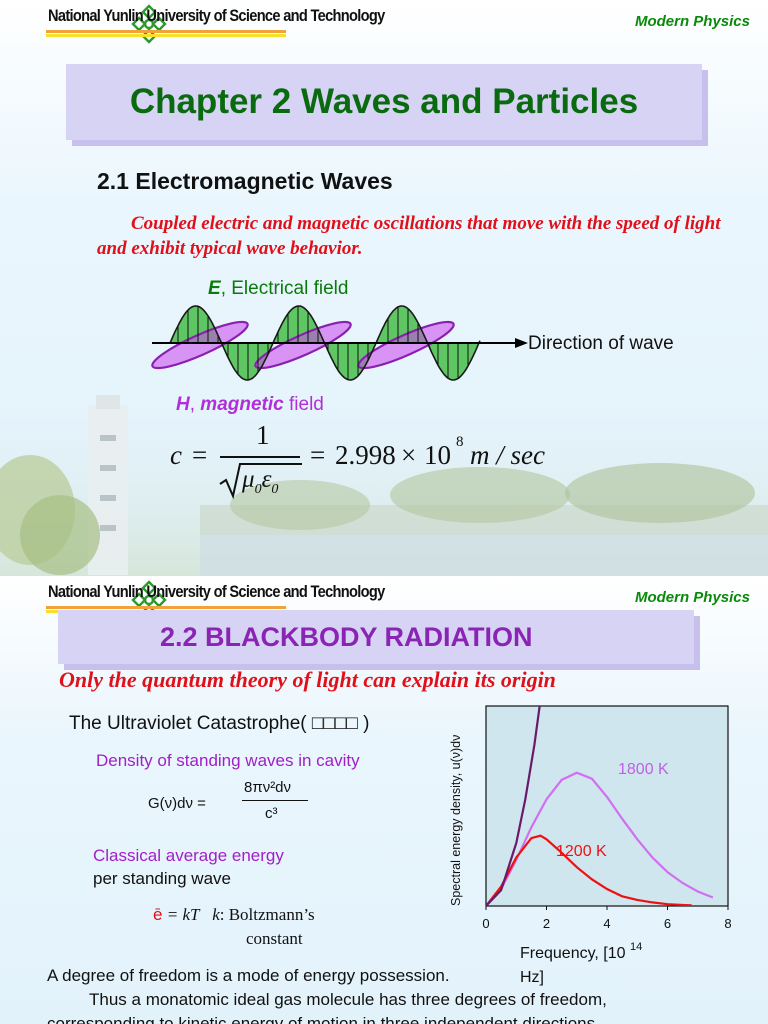 This screenshot has height=1024, width=768. I want to click on header-stripe-yellow, so click(166, 35).